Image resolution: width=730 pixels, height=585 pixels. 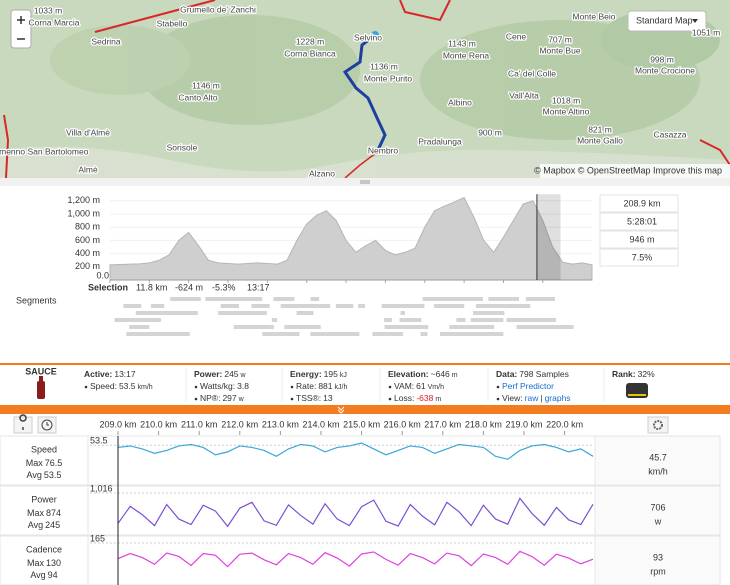 I want to click on summary-value: 208.9 km, so click(x=641, y=203).